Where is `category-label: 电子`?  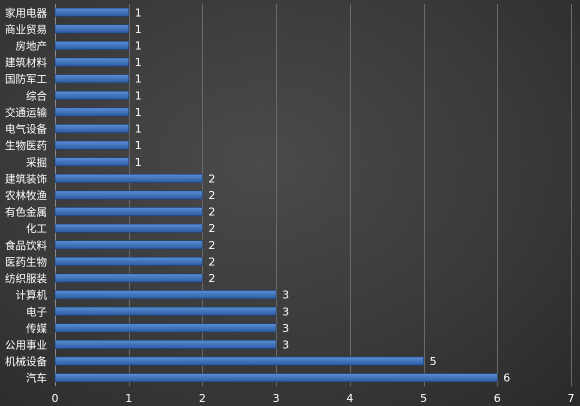
category-label: 电子 is located at coordinates (36, 311).